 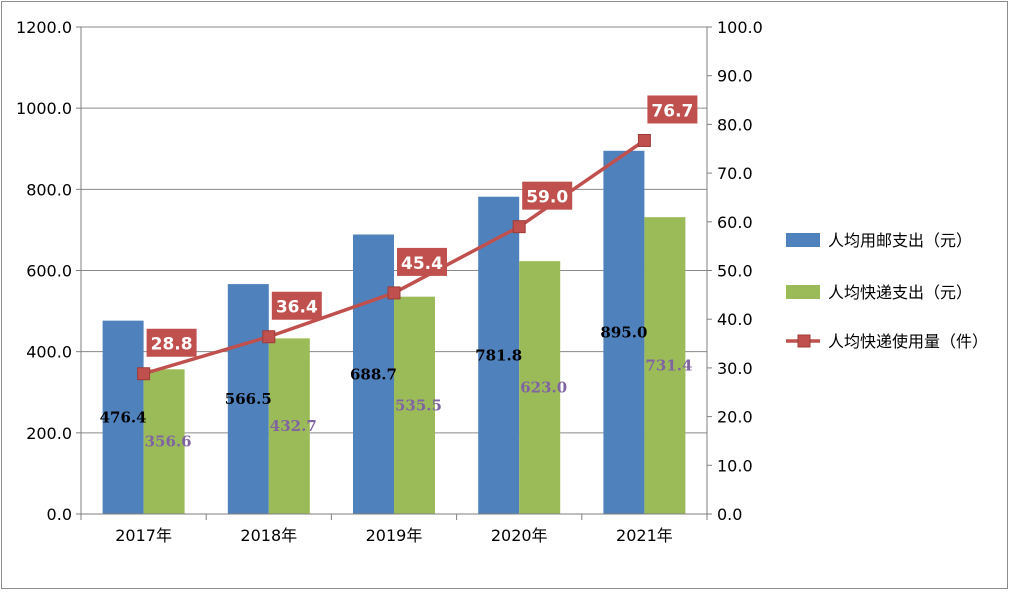 What do you see at coordinates (59, 514) in the screenshot?
I see `left-axis-tick-label: 0.0` at bounding box center [59, 514].